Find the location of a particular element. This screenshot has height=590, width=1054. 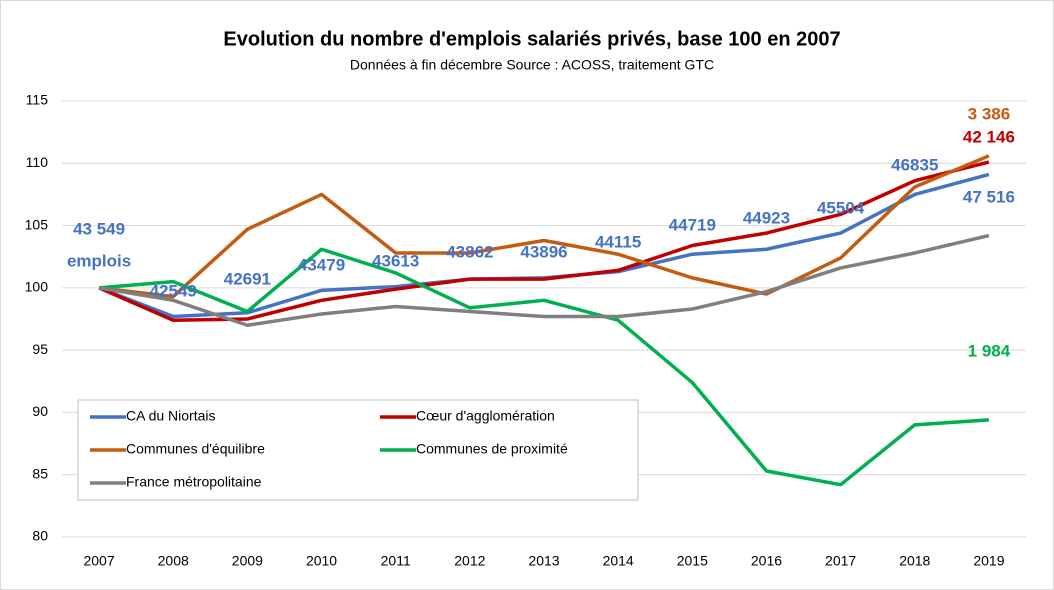

legend-box is located at coordinates (358, 450).